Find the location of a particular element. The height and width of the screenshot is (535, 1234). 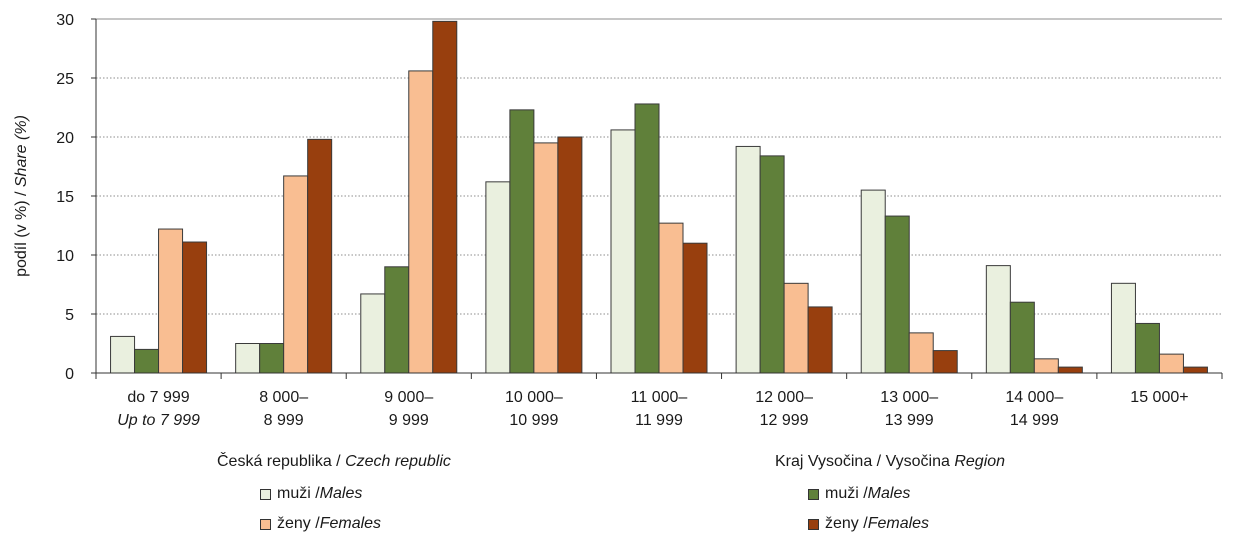

legend-group-title-vysocina: Kraj Vysočina / Vysočina Region is located at coordinates (890, 461).